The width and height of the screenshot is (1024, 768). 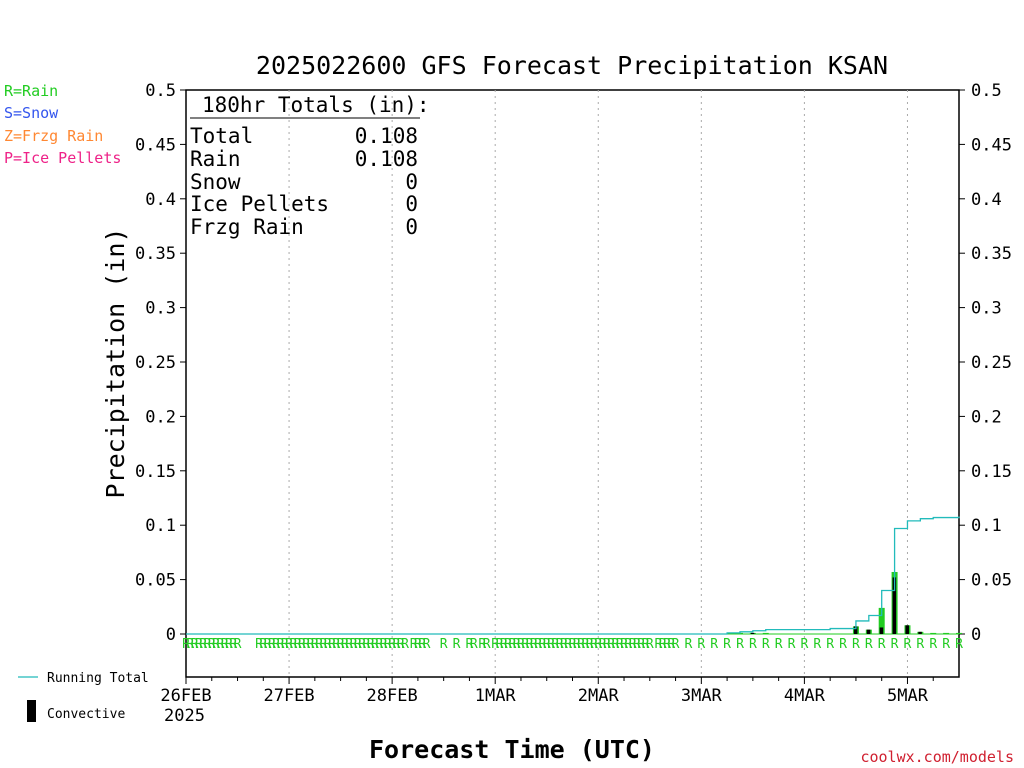 I want to click on y-tick-label-right: 0.3, so click(x=986, y=309).